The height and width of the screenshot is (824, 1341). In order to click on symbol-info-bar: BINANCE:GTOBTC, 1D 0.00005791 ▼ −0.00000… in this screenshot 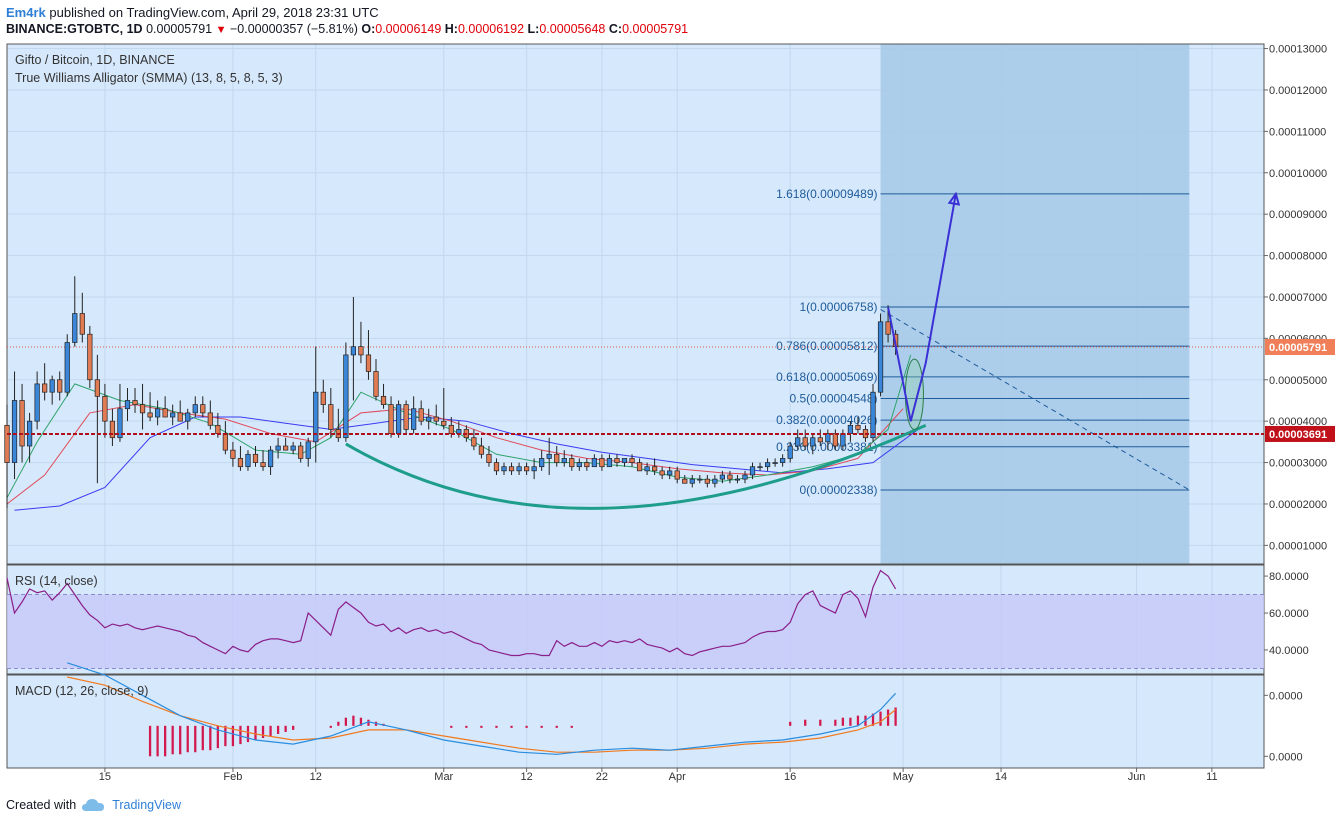, I will do `click(347, 29)`.